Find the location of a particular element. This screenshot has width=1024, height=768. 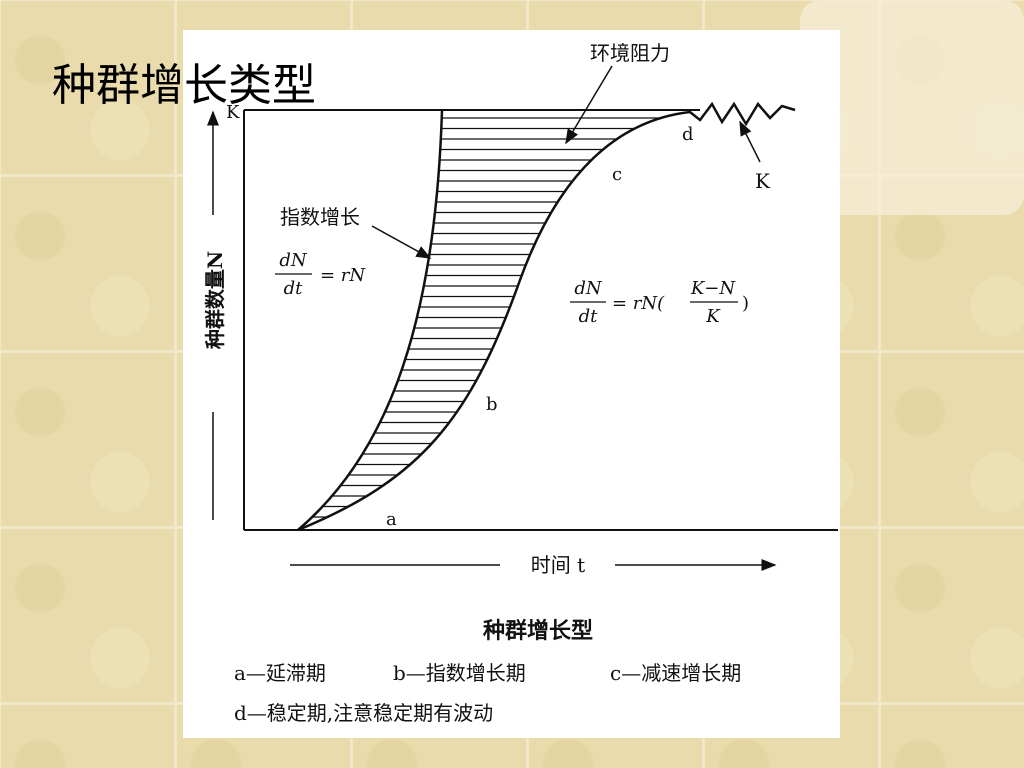

axis-top-label: K is located at coordinates (233, 112).